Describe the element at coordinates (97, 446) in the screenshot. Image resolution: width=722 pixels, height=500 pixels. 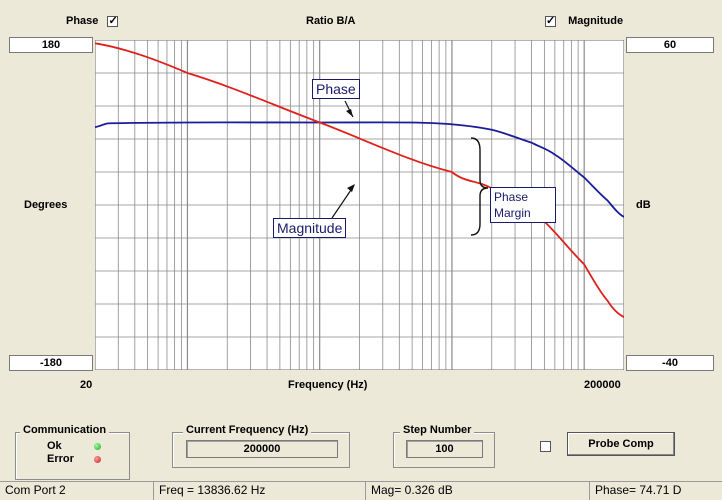
I see `ok-led-icon` at that location.